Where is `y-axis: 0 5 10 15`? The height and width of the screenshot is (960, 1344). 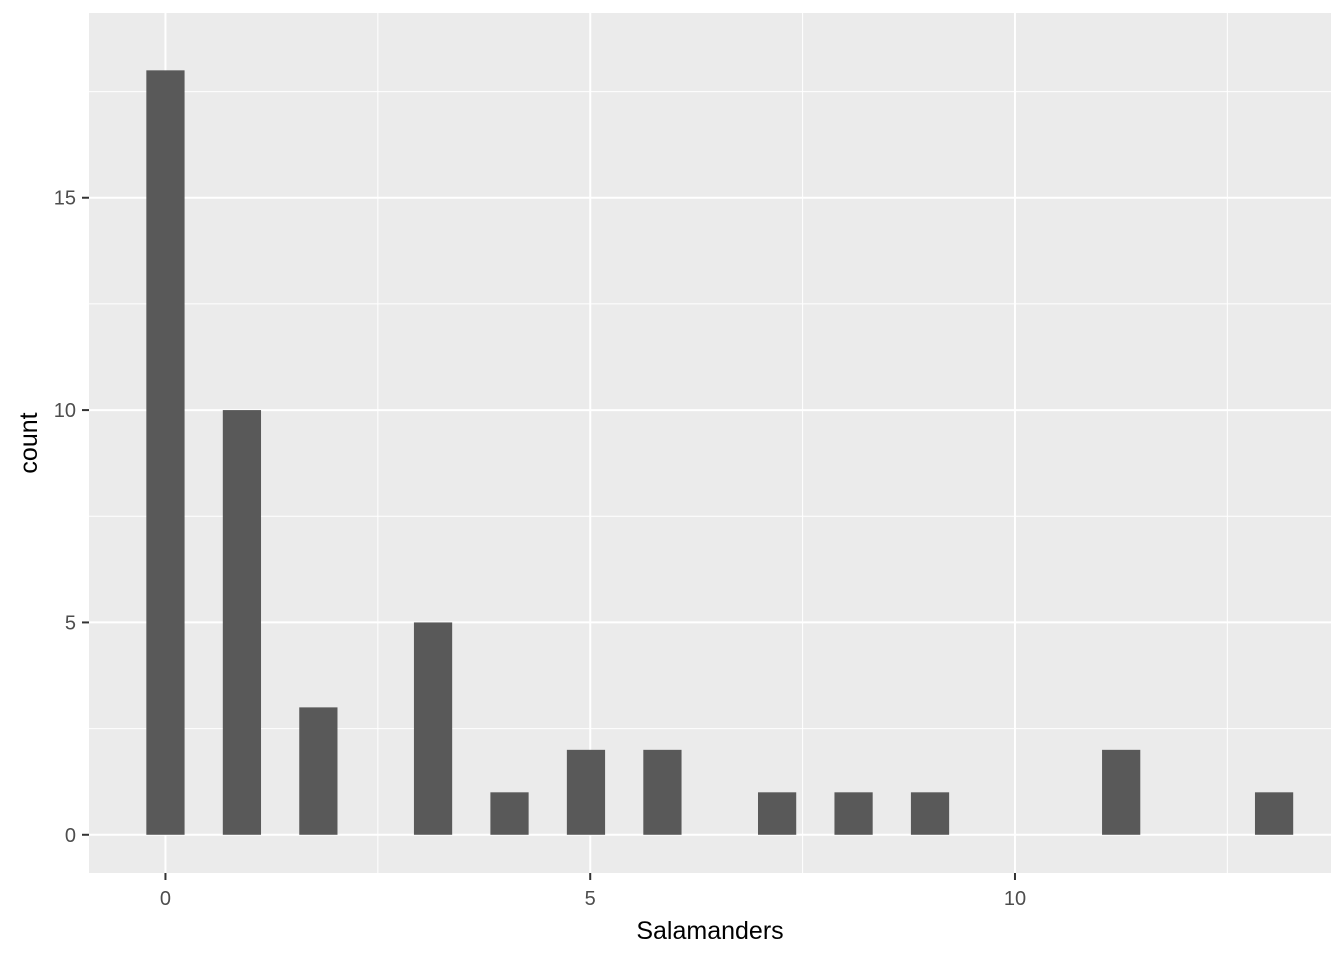
y-axis: 0 5 10 15 is located at coordinates (71, 517).